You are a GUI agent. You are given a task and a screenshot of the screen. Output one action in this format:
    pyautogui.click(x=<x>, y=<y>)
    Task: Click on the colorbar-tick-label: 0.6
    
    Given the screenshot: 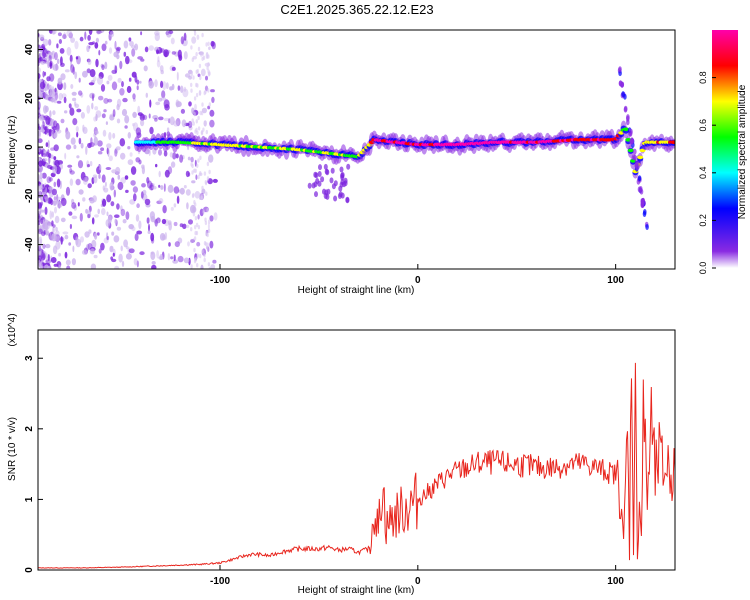 What is the action you would take?
    pyautogui.click(x=703, y=125)
    